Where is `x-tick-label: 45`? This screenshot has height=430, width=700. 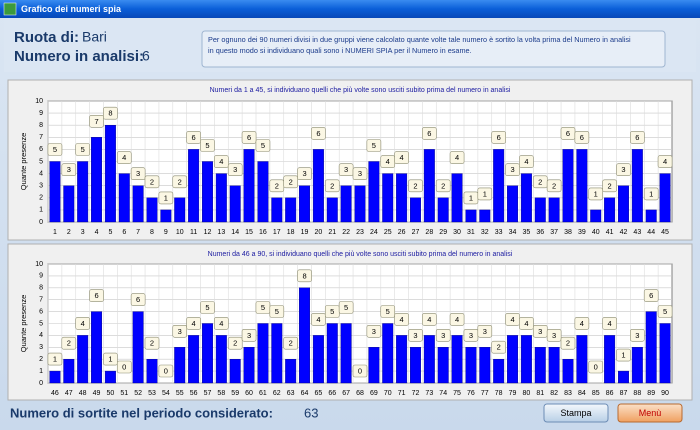
x-tick-label: 45 is located at coordinates (665, 232).